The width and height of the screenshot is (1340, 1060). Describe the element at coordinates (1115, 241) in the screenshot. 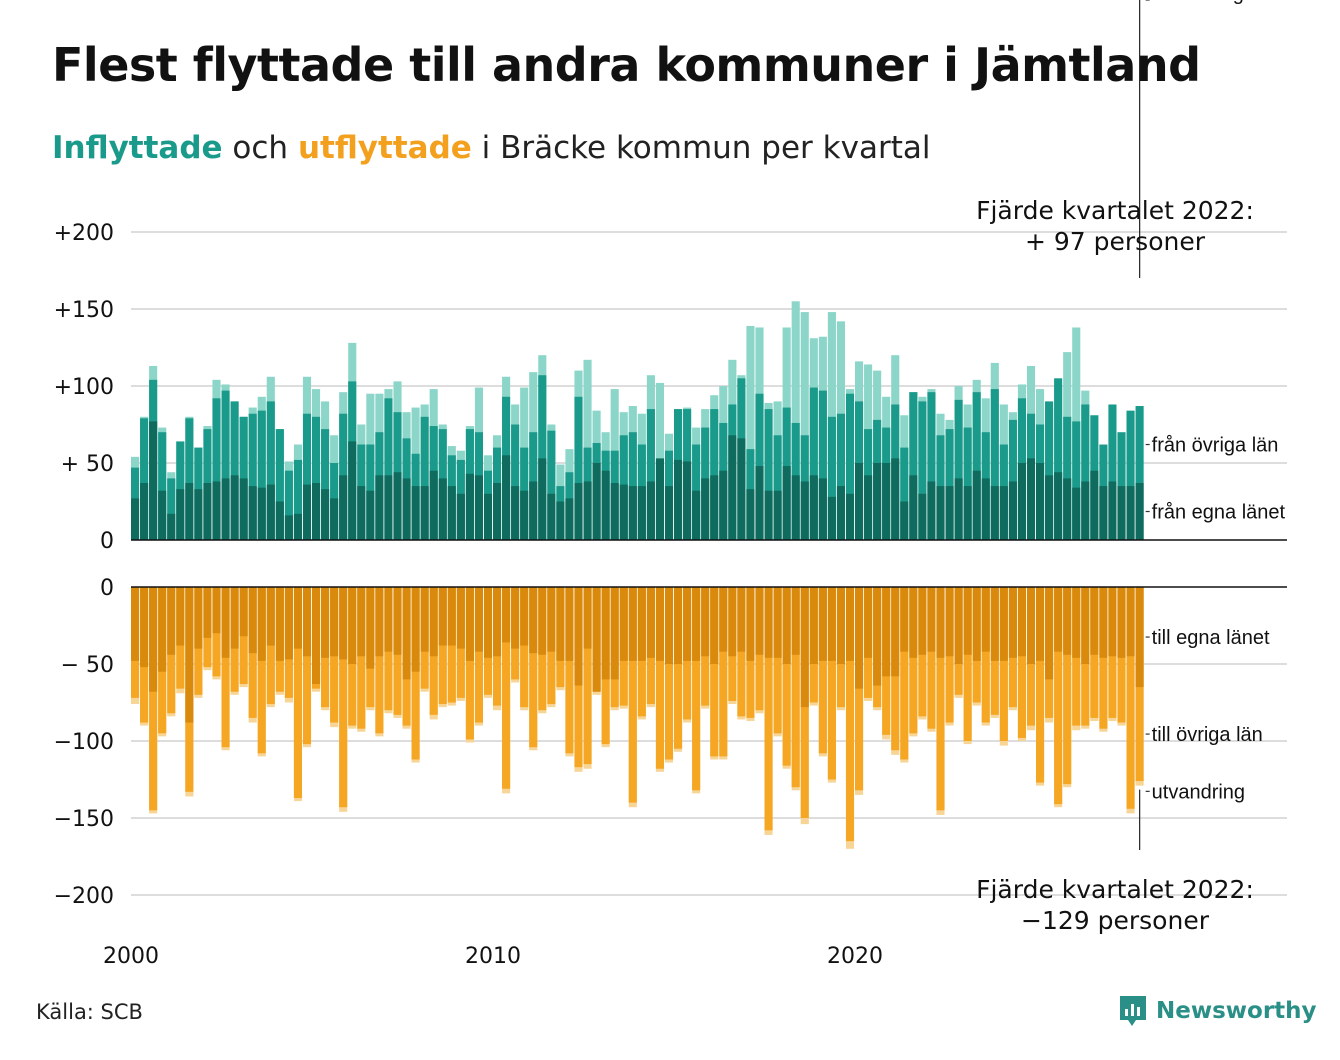

I see `annotation-top-line2: + 97 personer` at that location.